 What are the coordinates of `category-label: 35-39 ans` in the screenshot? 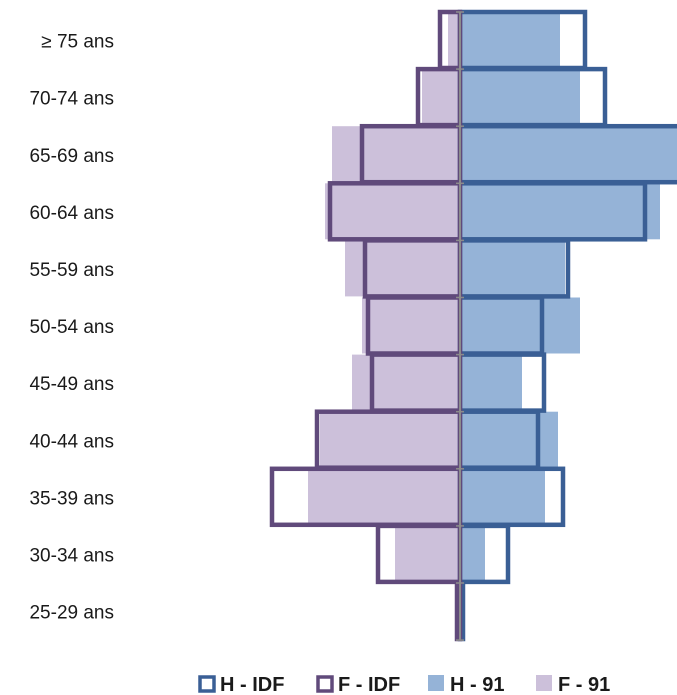 It's located at (71, 498).